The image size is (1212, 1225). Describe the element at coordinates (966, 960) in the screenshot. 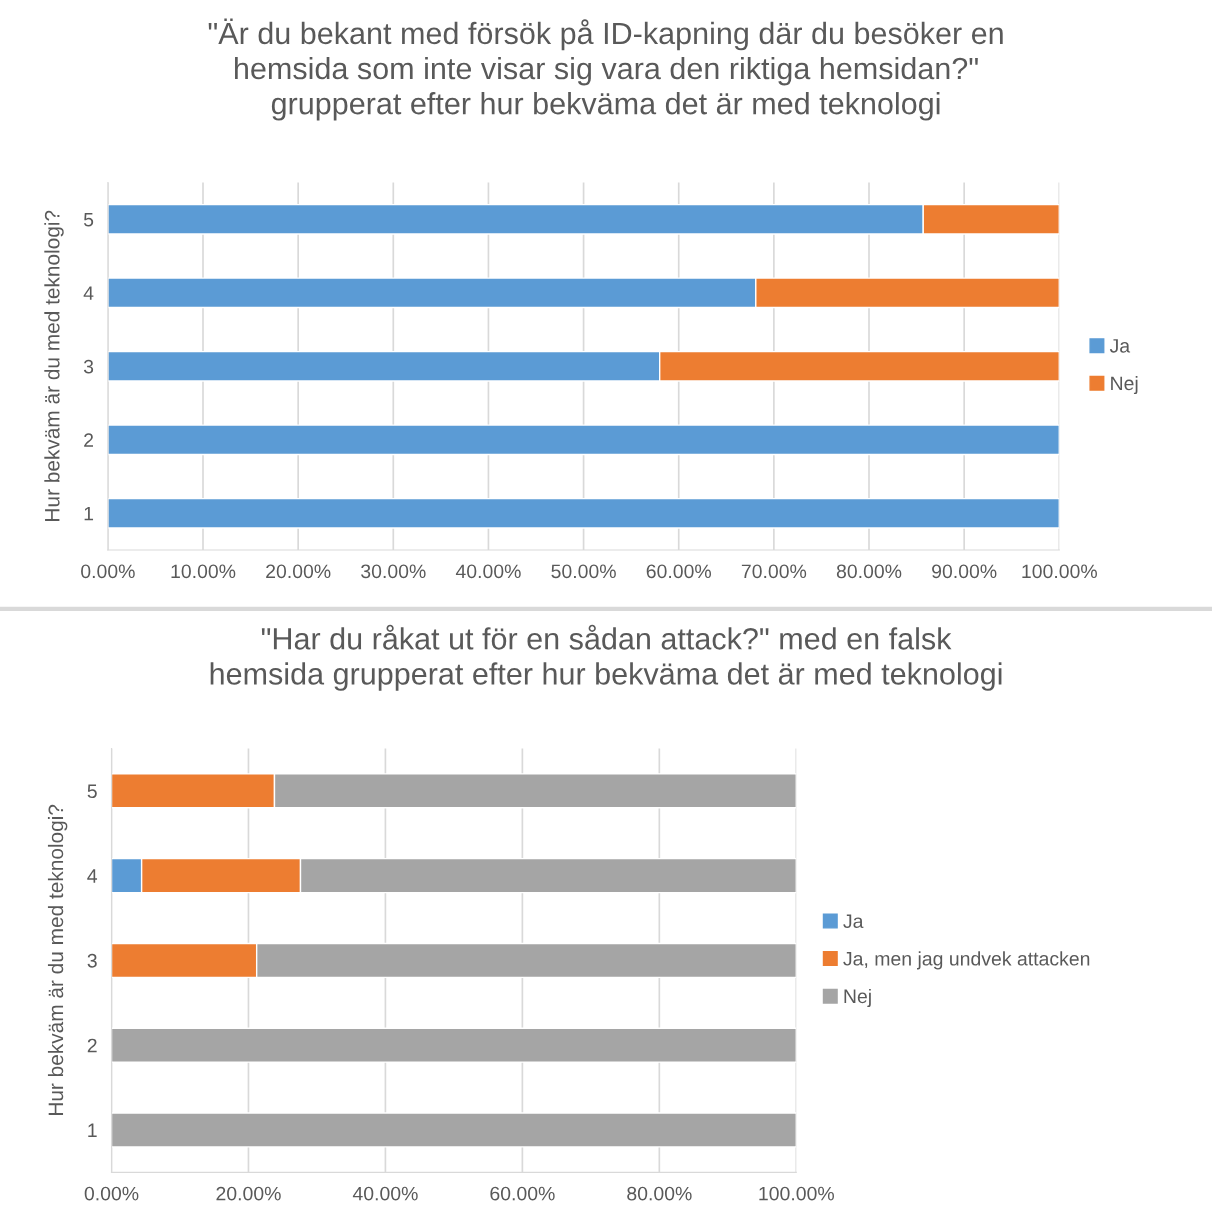

I see `legend-label: Ja, men jag undvek attacken` at that location.